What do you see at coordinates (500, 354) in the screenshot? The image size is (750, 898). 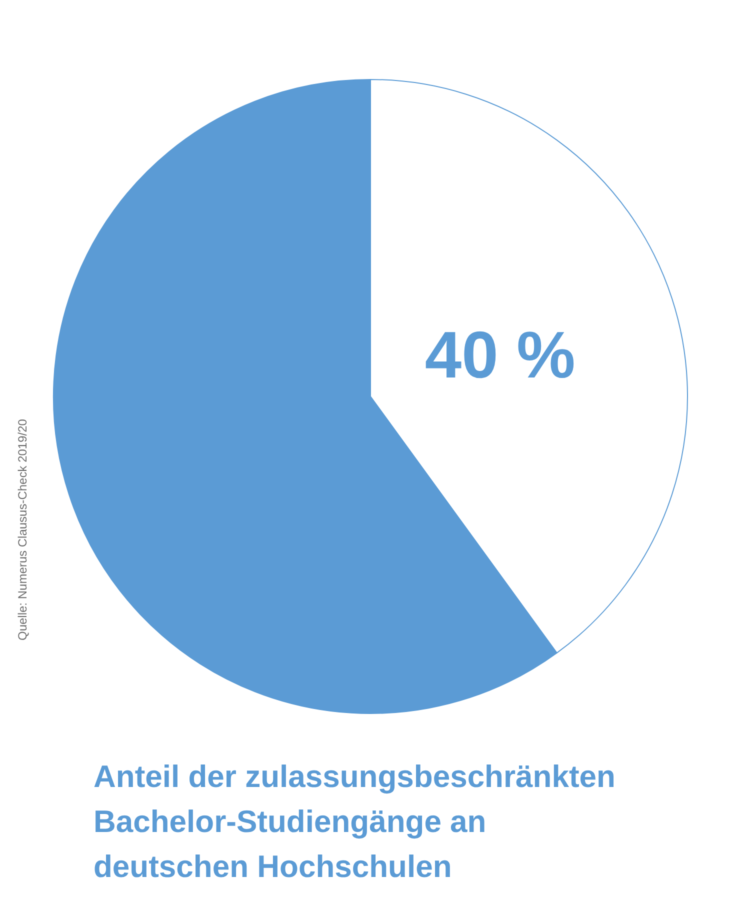 I see `data-label: 40 %` at bounding box center [500, 354].